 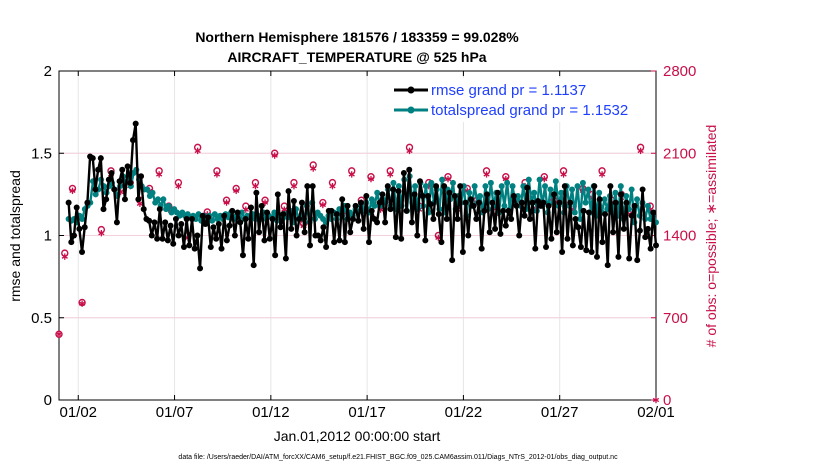 I want to click on y-right-tick-label: 2100, so click(x=679, y=153).